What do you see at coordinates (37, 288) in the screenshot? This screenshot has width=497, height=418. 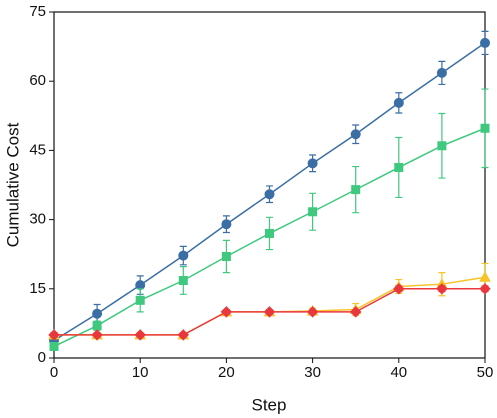 I see `y-tick-label: 15` at bounding box center [37, 288].